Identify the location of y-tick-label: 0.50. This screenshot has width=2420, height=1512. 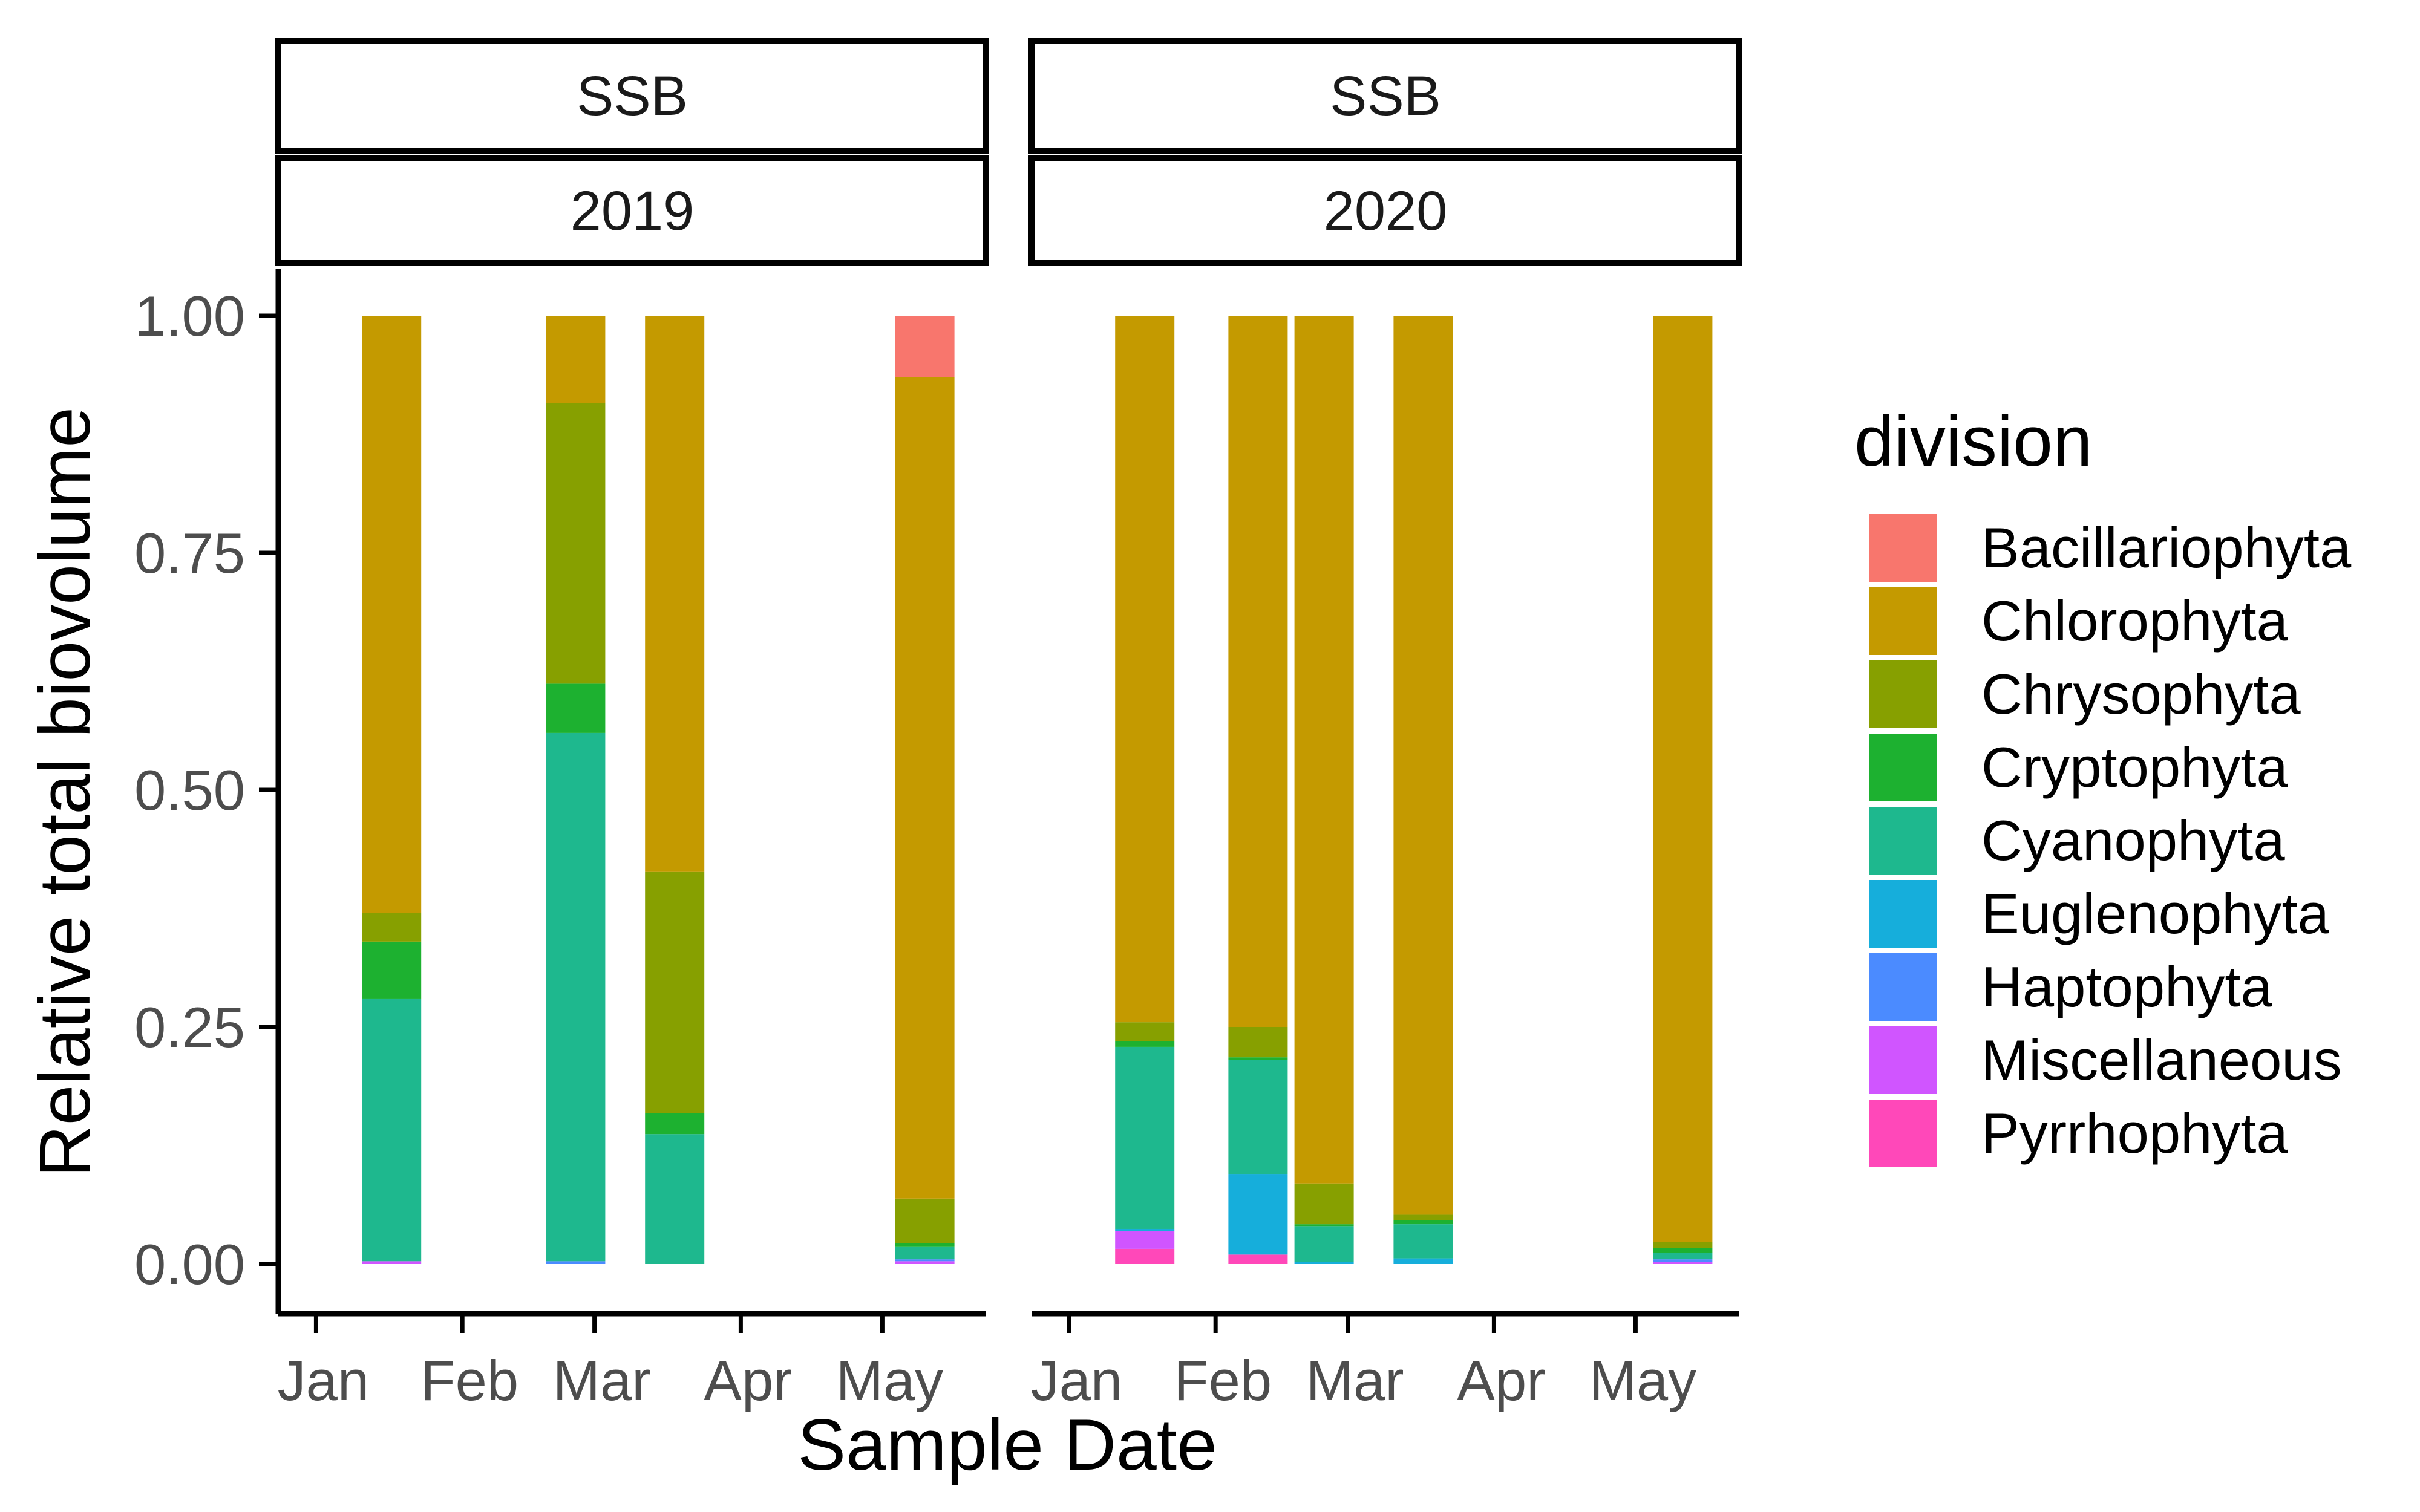
(189, 790).